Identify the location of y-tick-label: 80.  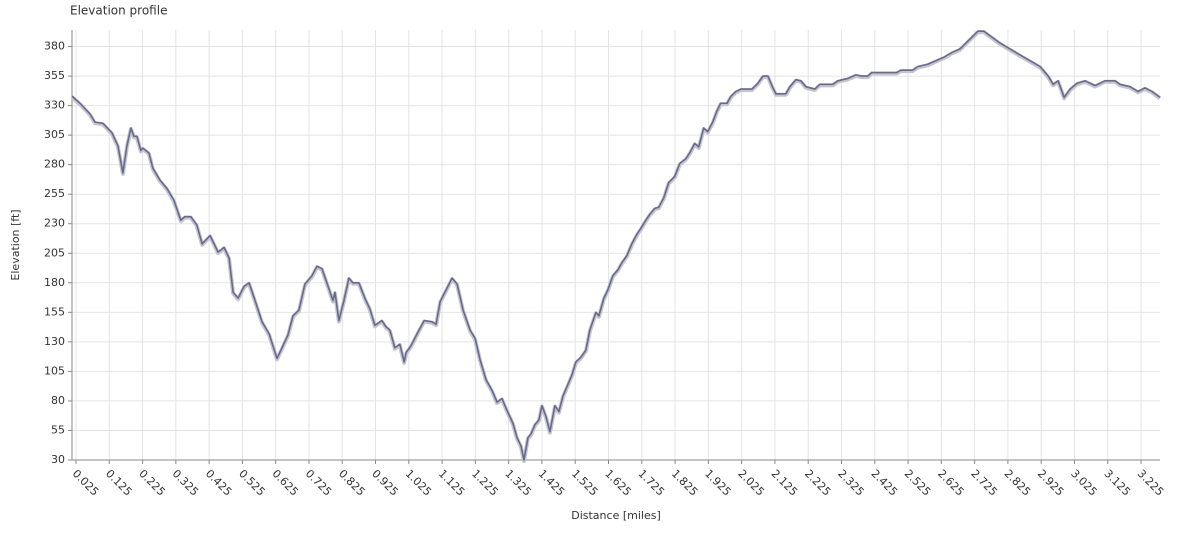
(58, 400).